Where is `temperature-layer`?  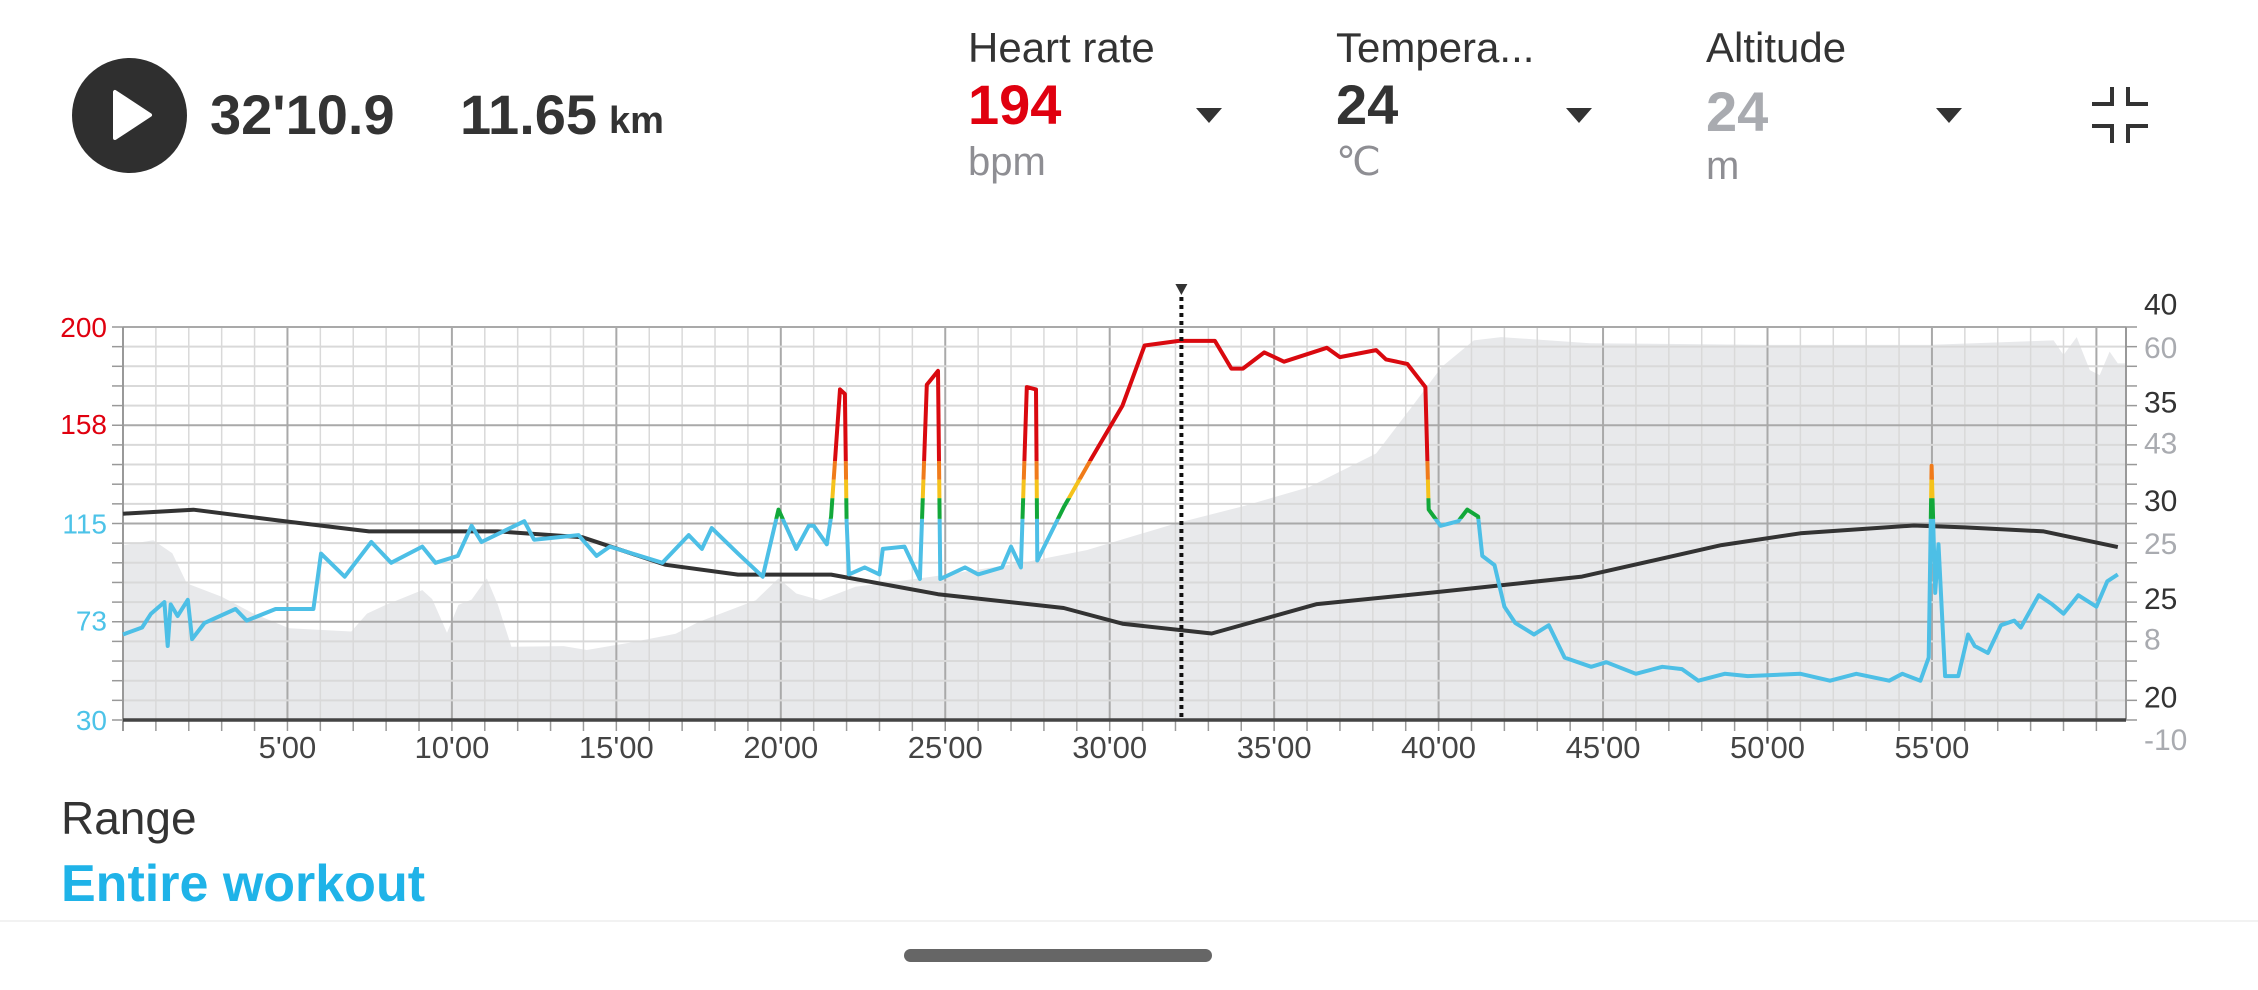
temperature-layer is located at coordinates (1120, 571).